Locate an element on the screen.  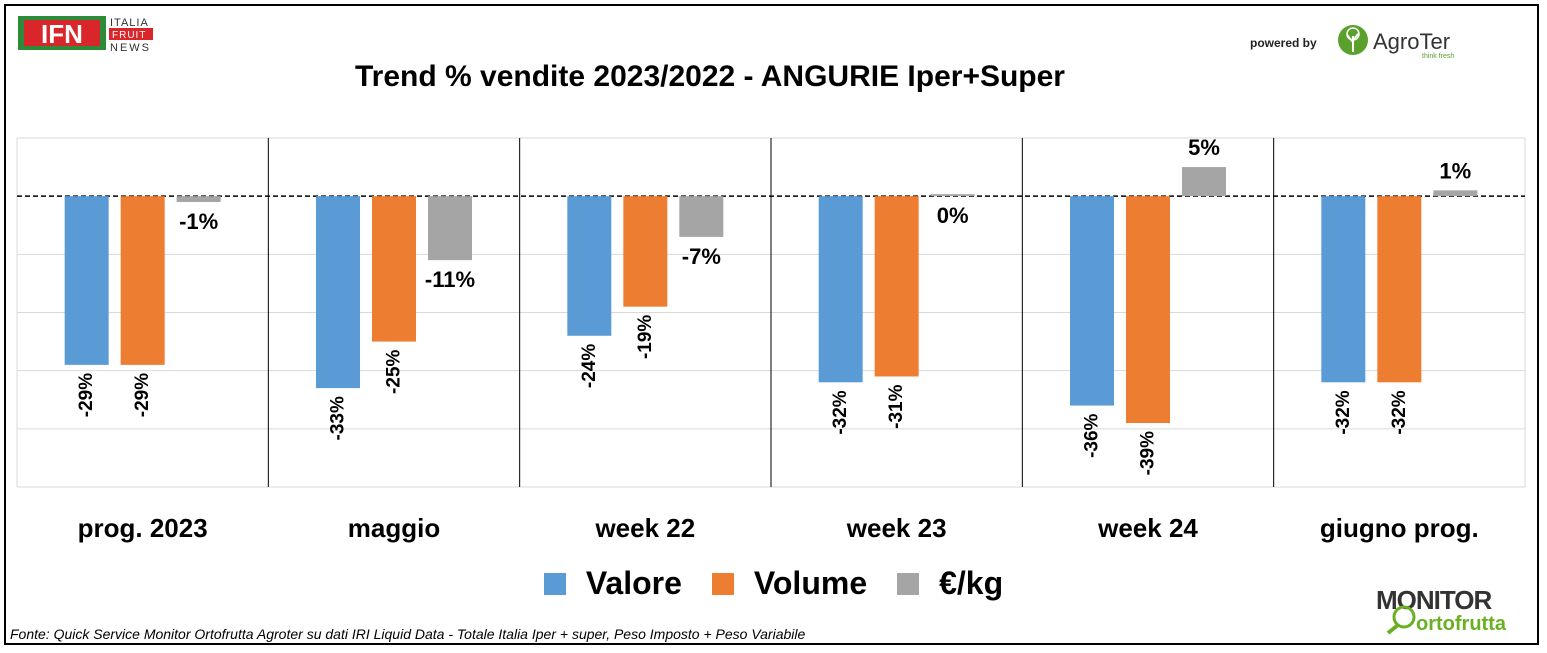
agroter-logo-name: AgroTer is located at coordinates (1411, 41).